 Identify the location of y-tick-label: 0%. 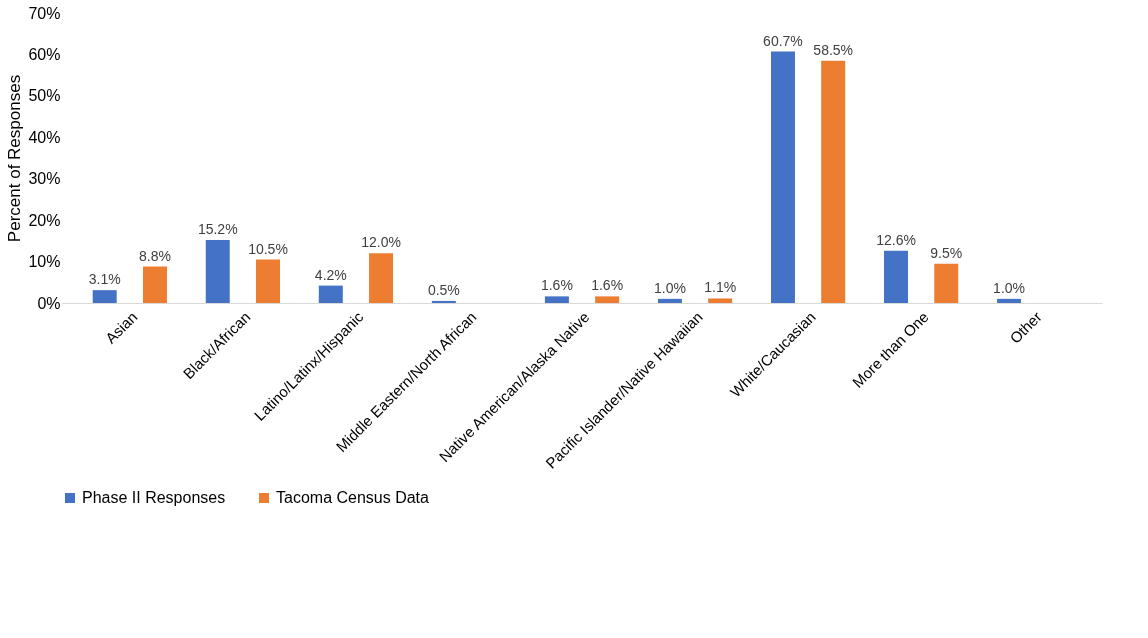
(49, 303).